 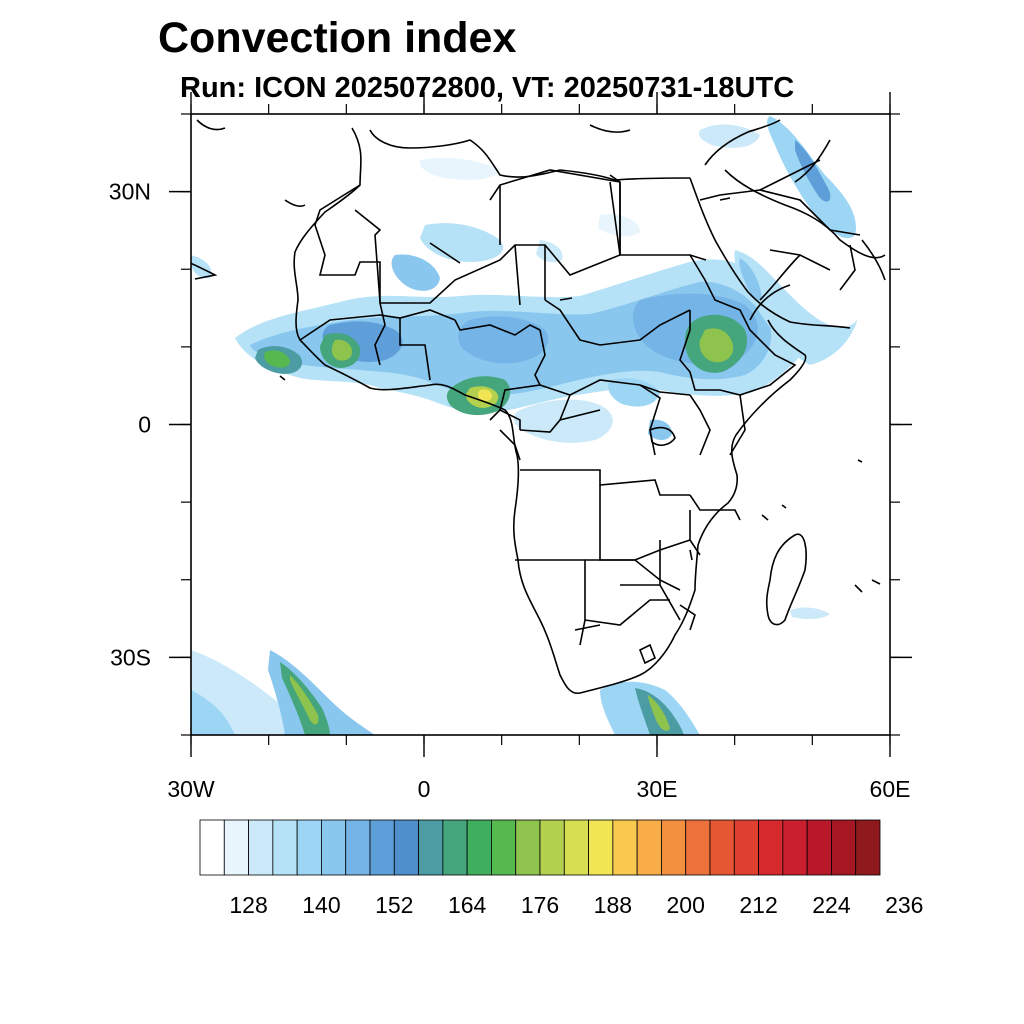 What do you see at coordinates (686, 905) in the screenshot?
I see `colorbar-label: 200` at bounding box center [686, 905].